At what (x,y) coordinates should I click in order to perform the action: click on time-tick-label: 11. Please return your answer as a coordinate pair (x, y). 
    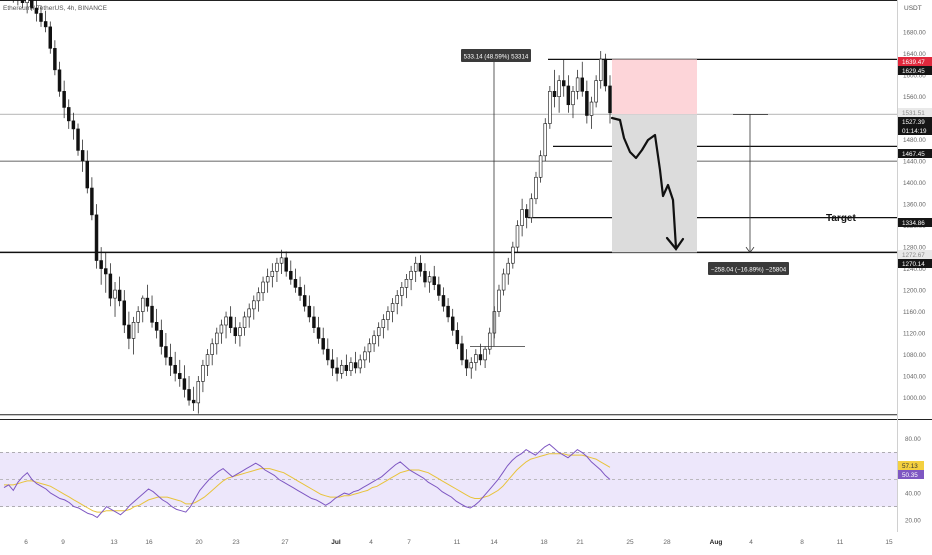
    Looking at the image, I should click on (840, 542).